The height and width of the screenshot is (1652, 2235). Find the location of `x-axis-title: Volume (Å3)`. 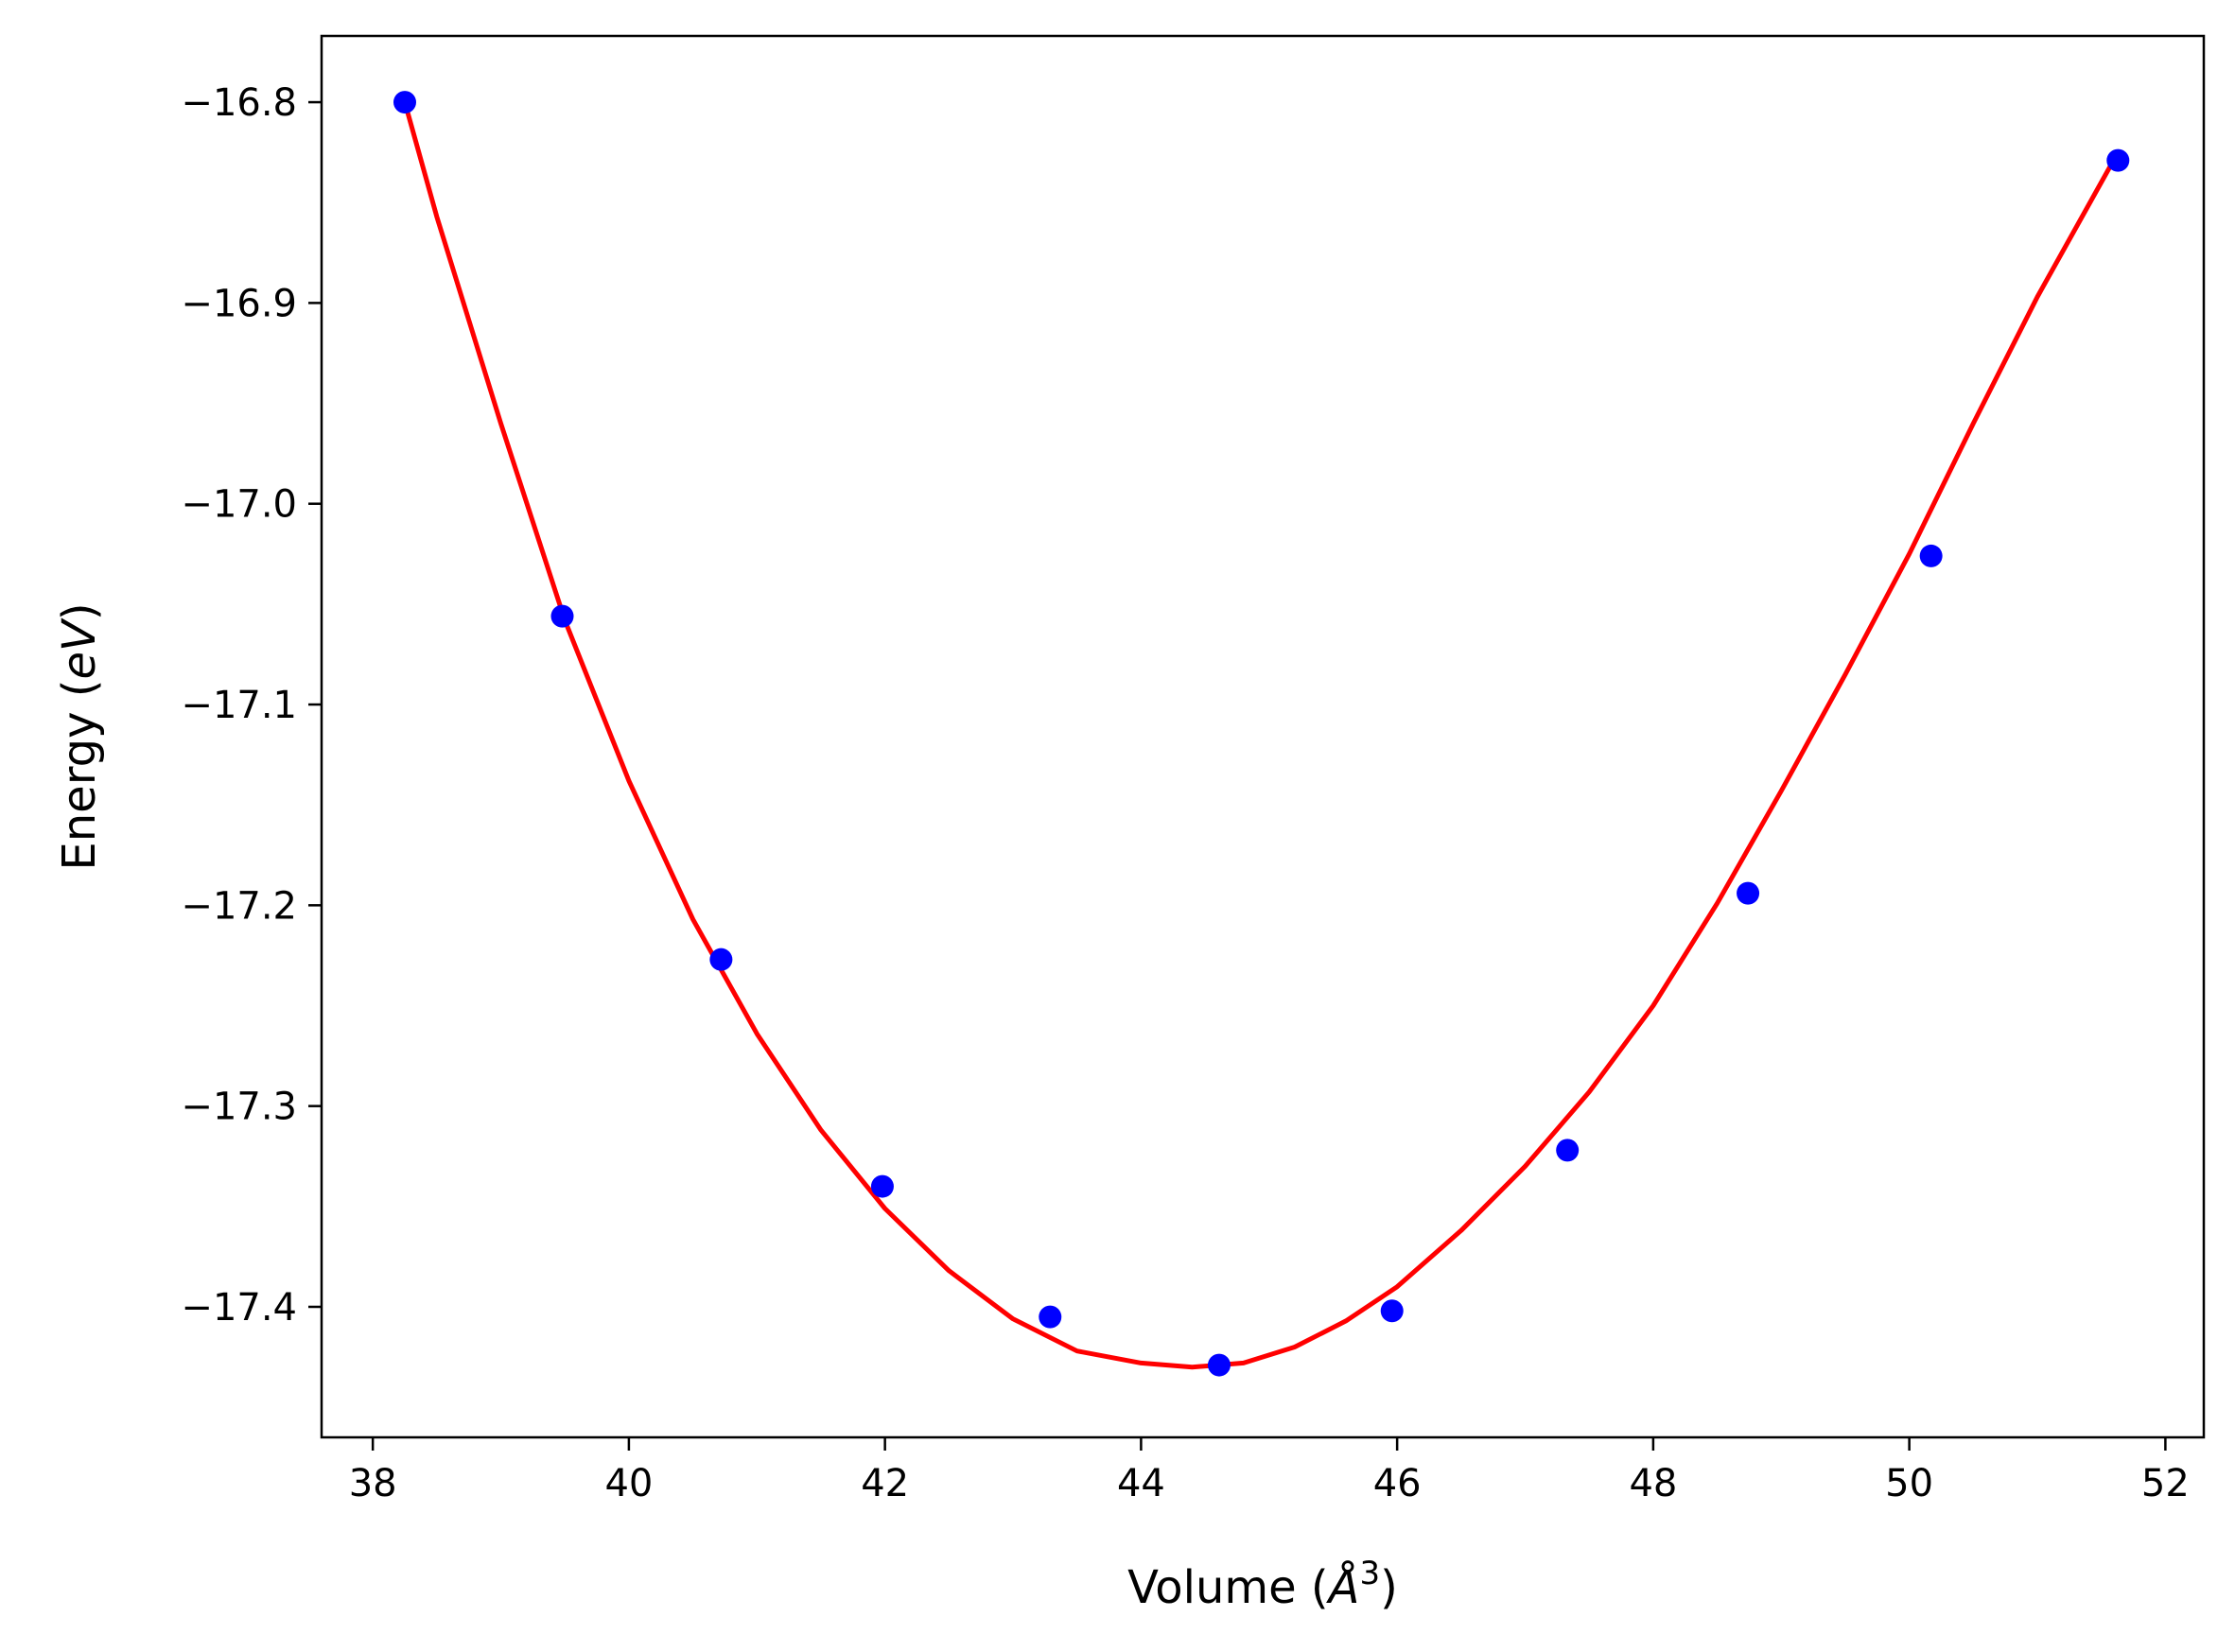

x-axis-title: Volume (Å3) is located at coordinates (1262, 1585).